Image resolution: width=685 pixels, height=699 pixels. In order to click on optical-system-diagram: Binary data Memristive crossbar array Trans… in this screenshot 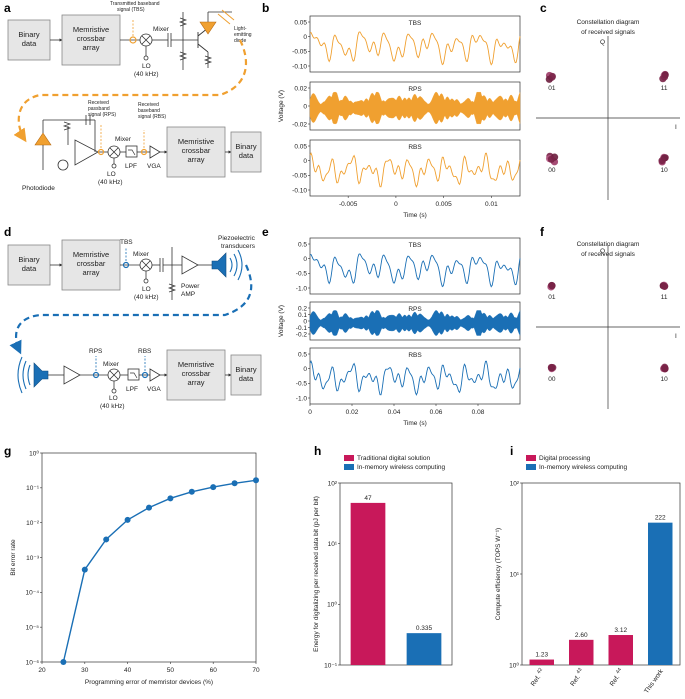, I will do `click(134, 96)`.